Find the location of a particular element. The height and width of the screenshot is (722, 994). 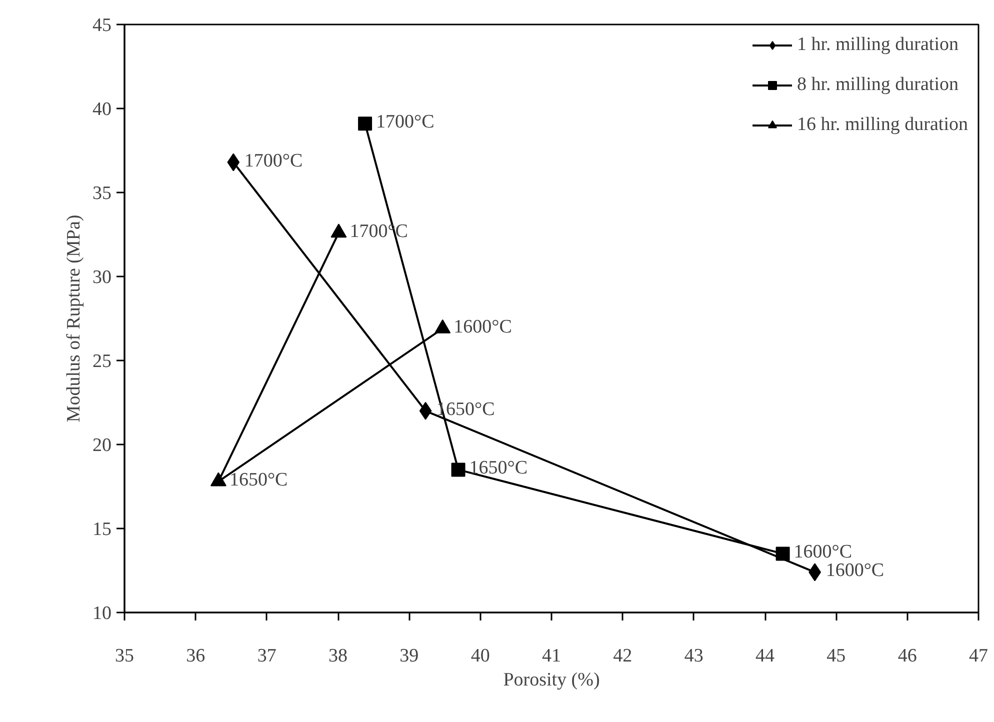

x-tick-label: 44 is located at coordinates (765, 656).